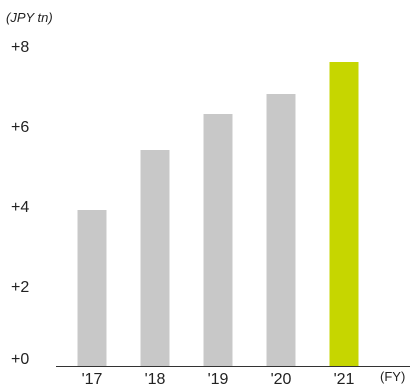 This screenshot has width=415, height=386. Describe the element at coordinates (155, 378) in the screenshot. I see `x-tick-label: '18` at that location.